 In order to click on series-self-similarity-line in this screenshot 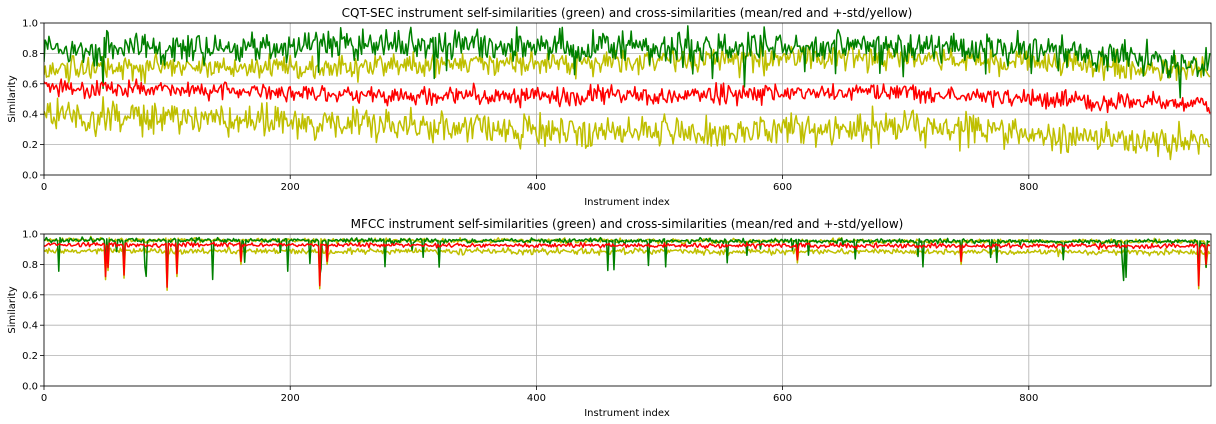, I will do `click(627, 259)`.